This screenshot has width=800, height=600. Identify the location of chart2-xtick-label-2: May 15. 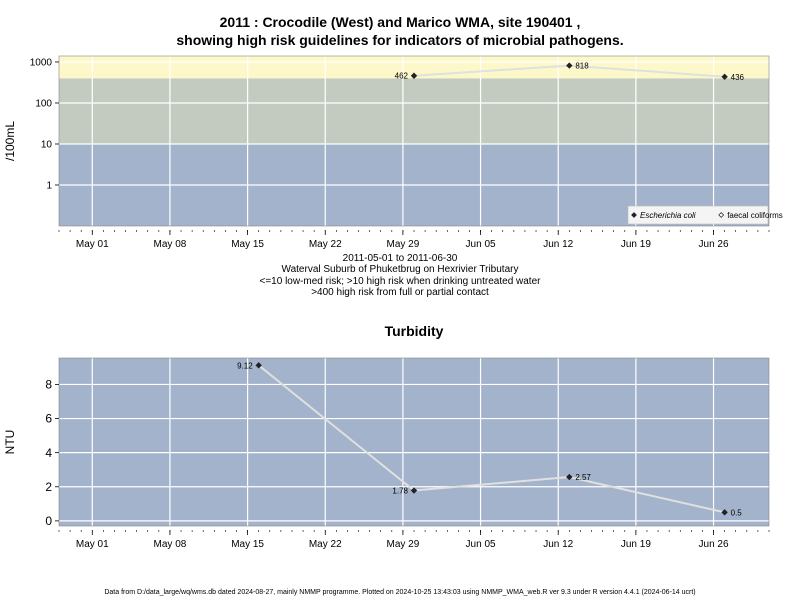
(247, 544).